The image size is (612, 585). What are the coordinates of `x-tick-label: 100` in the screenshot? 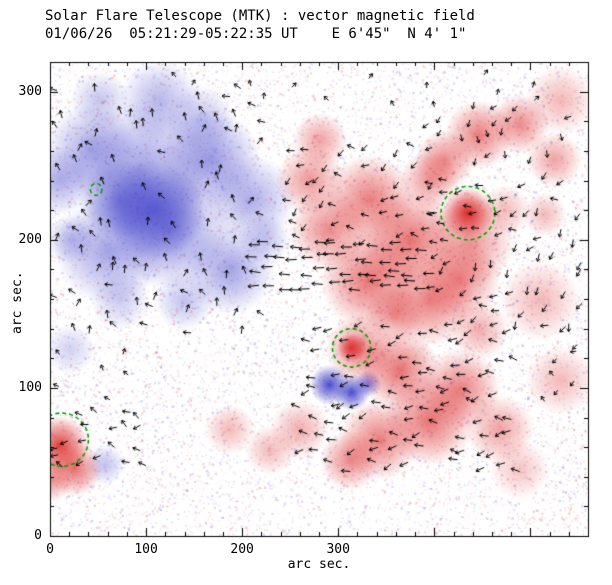 It's located at (146, 549).